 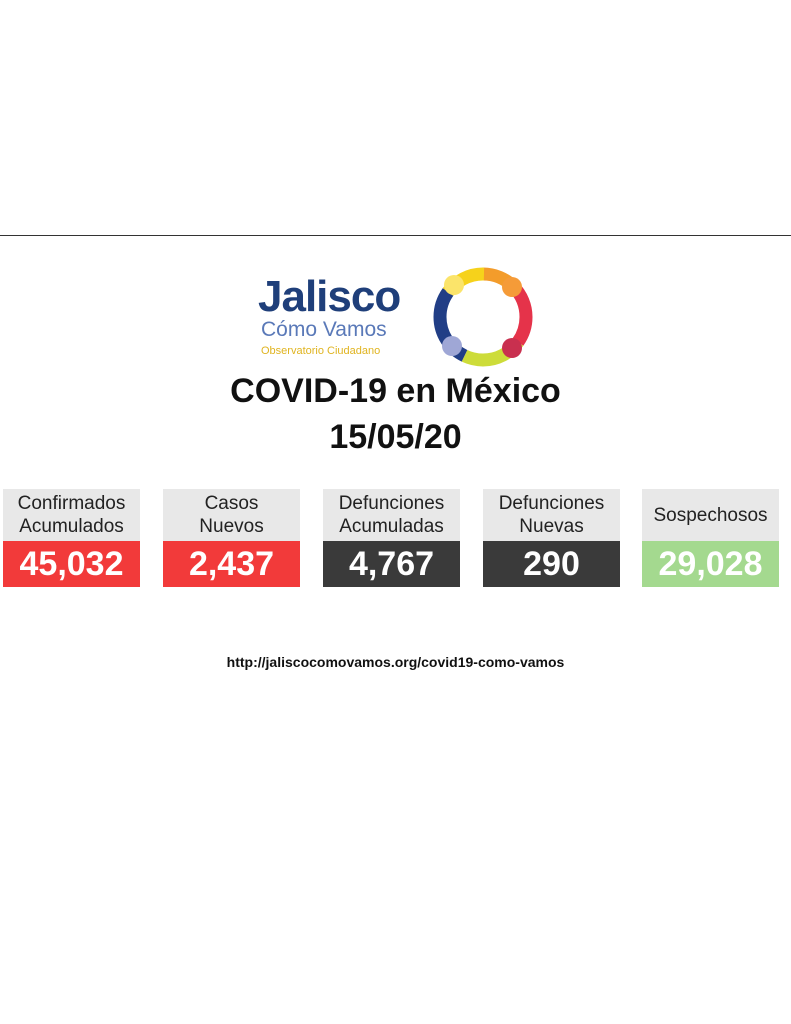 I want to click on logo-ring, so click(x=483, y=317).